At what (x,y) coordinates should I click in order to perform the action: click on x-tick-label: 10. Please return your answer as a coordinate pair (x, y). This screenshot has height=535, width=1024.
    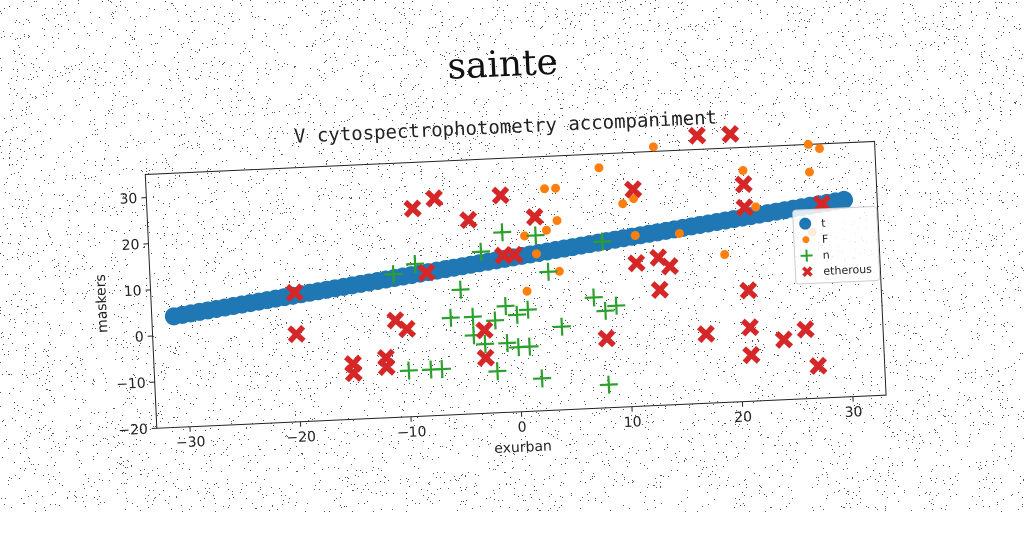
    Looking at the image, I should click on (632, 422).